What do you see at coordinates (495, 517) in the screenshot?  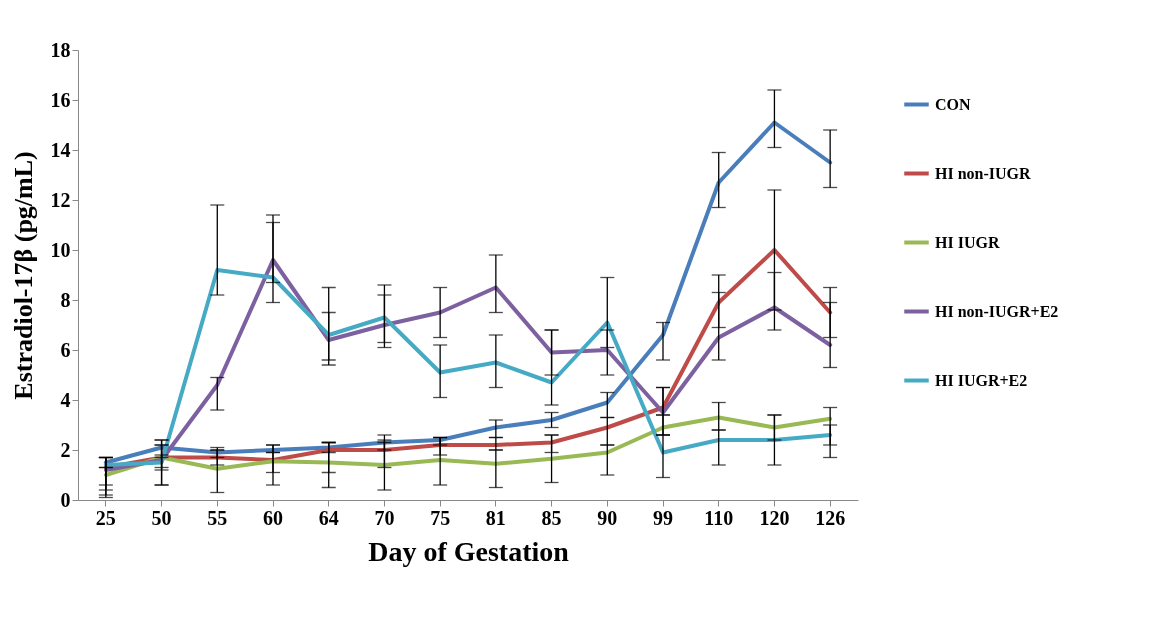 I see `x-tick-label: 81` at bounding box center [495, 517].